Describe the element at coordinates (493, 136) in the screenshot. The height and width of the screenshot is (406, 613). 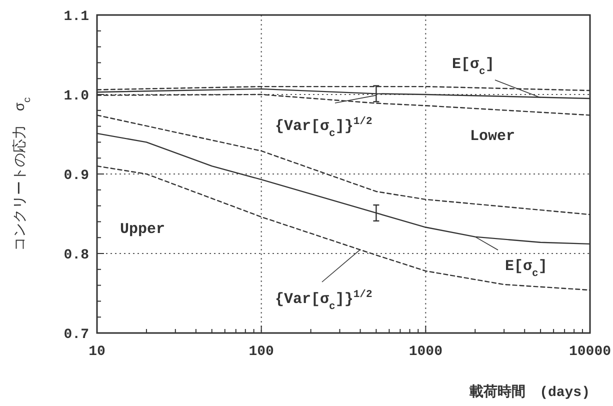
I see `annotation: Lower` at that location.